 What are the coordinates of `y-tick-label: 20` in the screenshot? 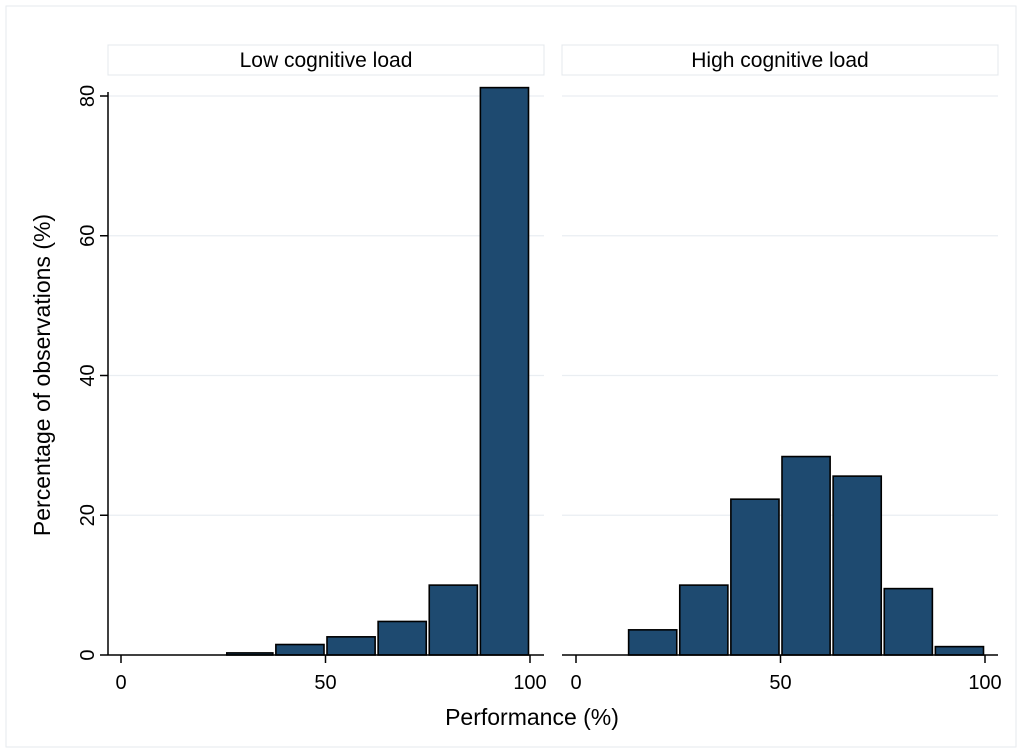 It's located at (88, 515).